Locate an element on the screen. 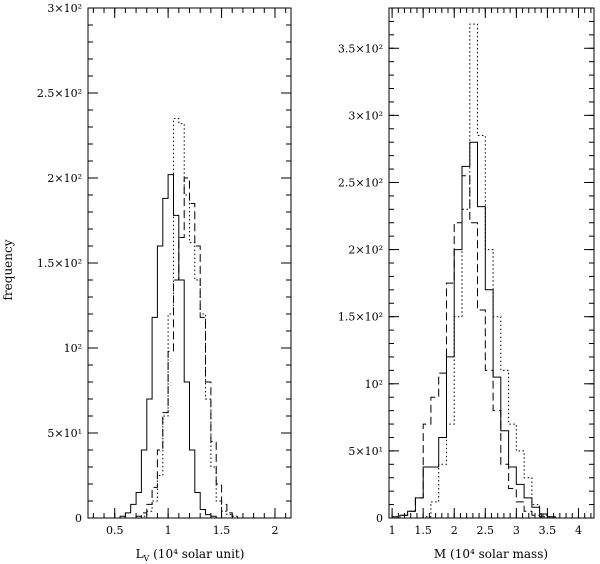 This screenshot has height=564, width=600. x-axis-title-main: L is located at coordinates (140, 554).